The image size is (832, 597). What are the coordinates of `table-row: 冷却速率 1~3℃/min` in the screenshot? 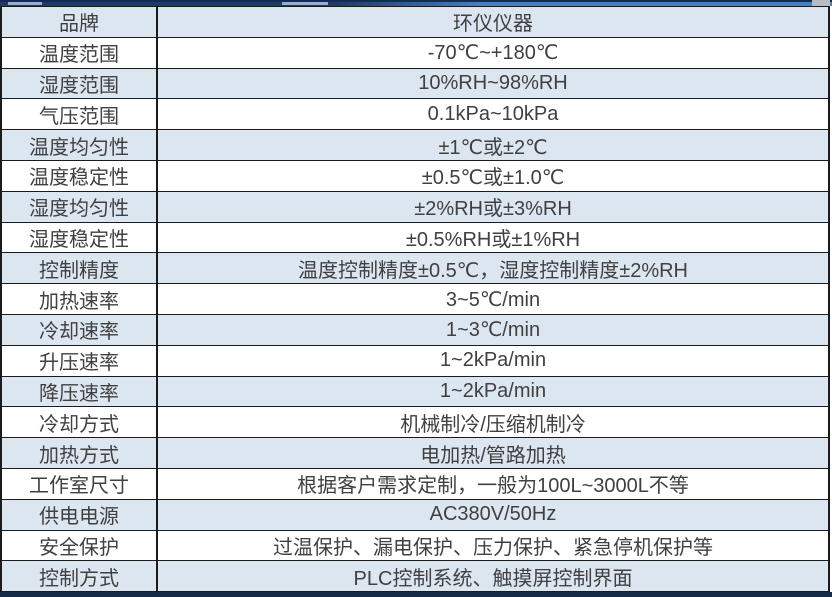 It's located at (415, 330).